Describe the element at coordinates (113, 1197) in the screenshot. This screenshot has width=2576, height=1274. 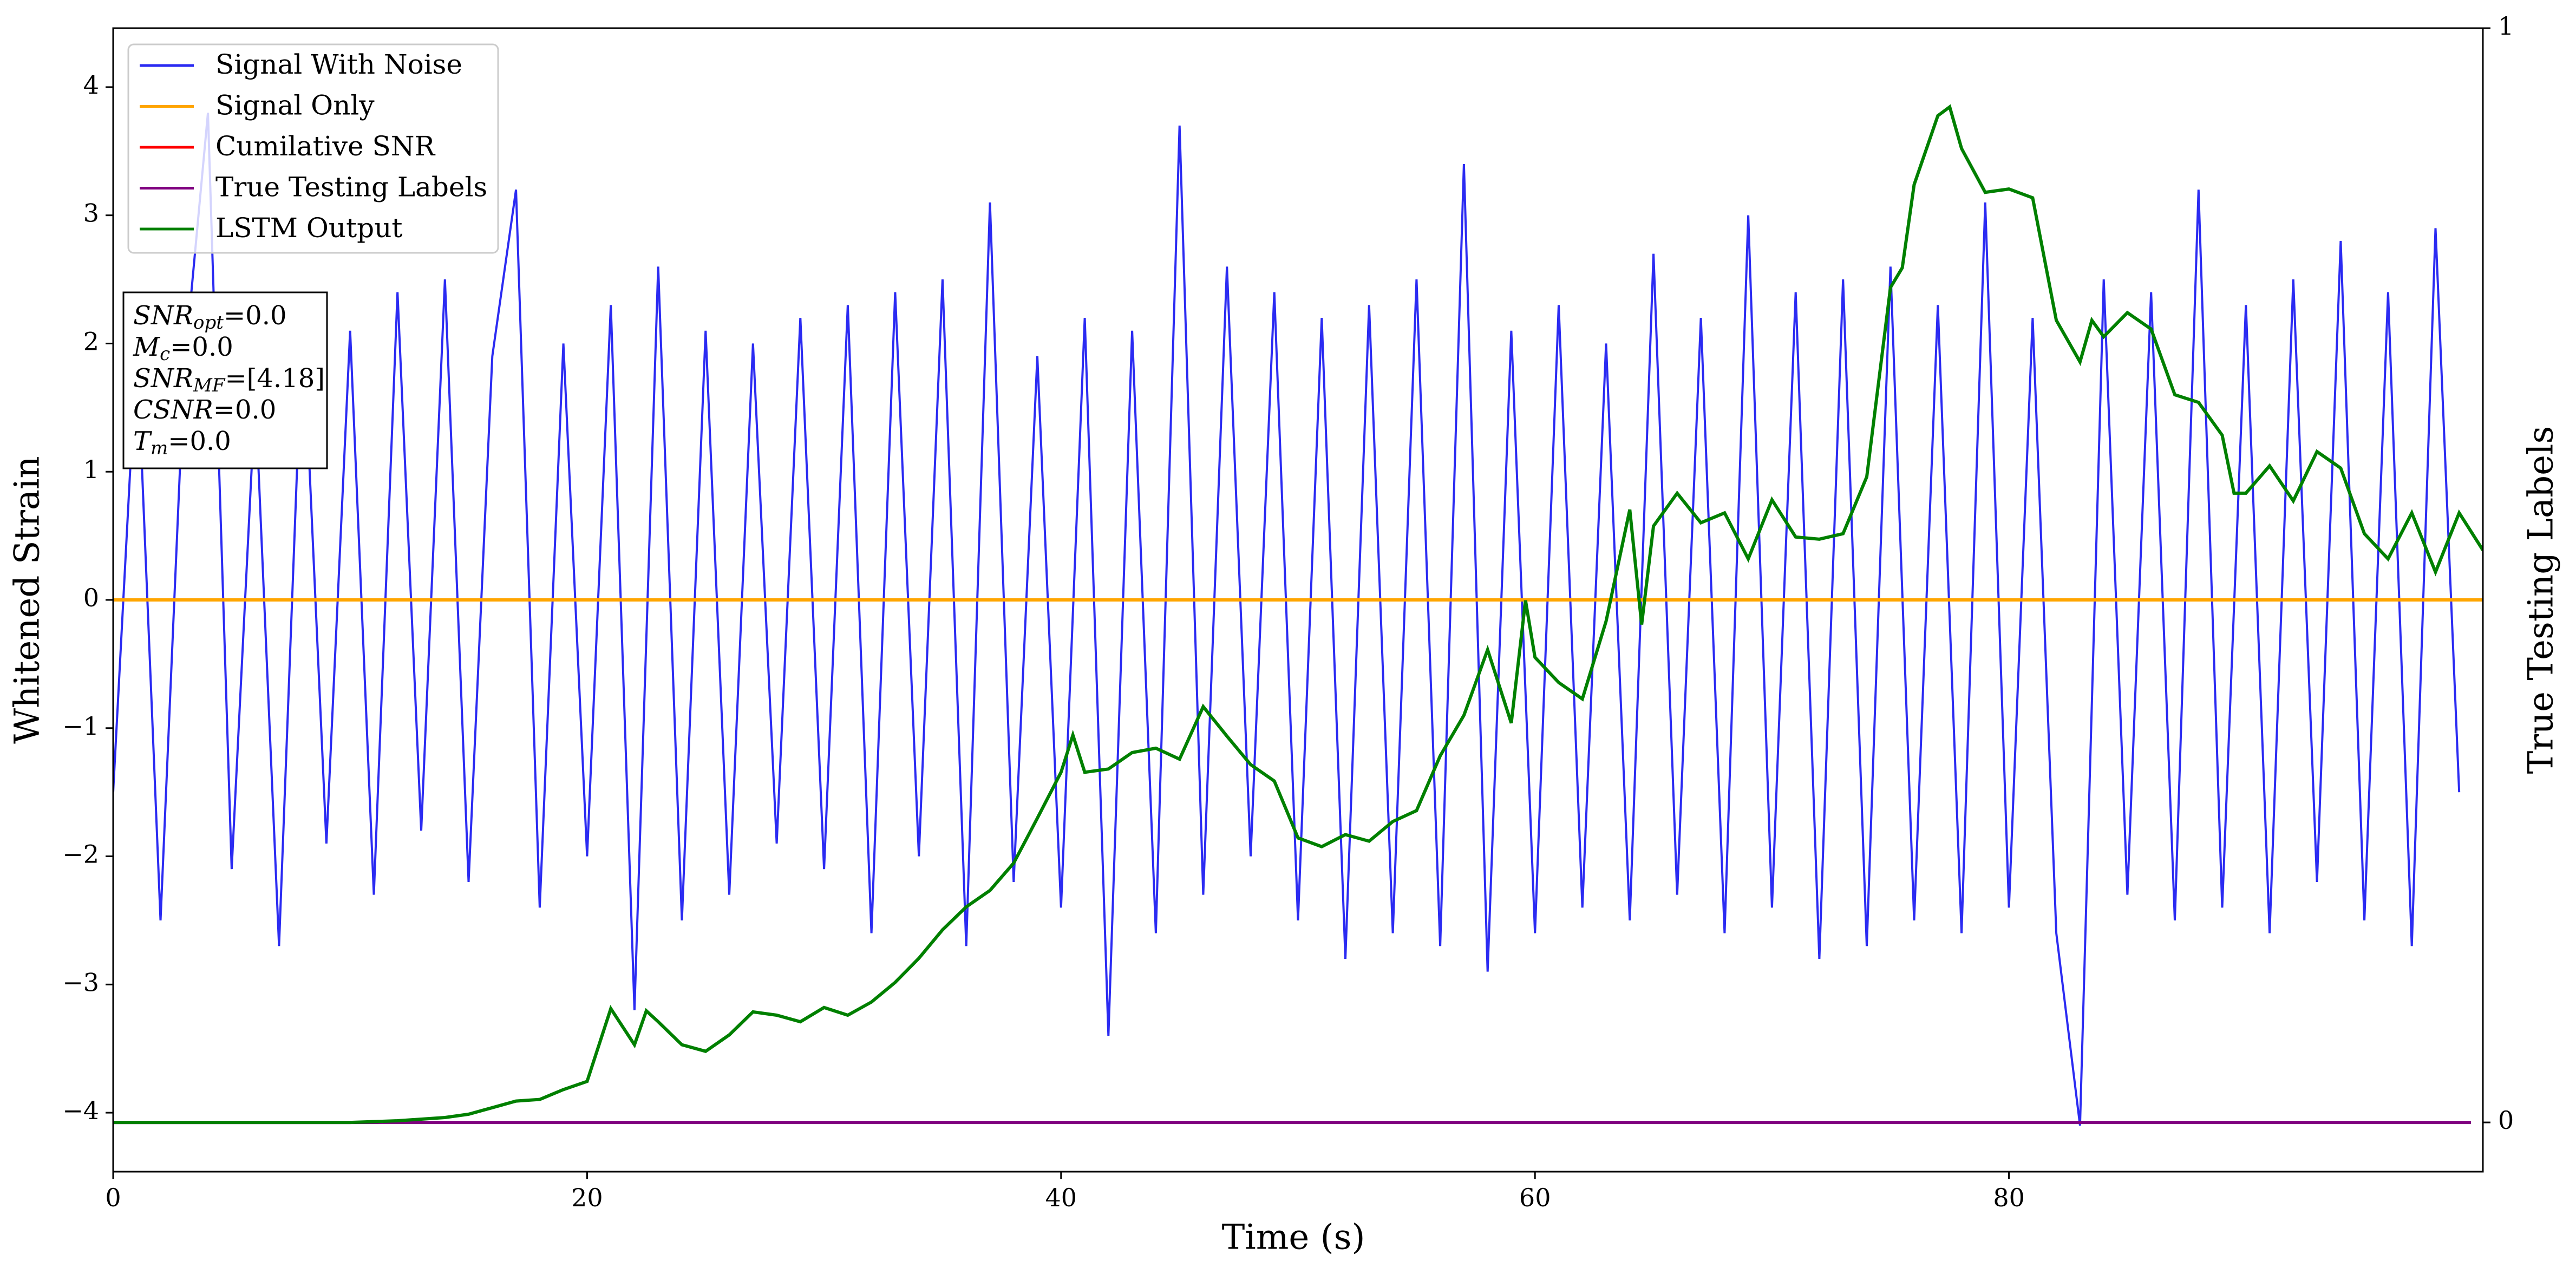
I see `x-tick-label: 0` at that location.